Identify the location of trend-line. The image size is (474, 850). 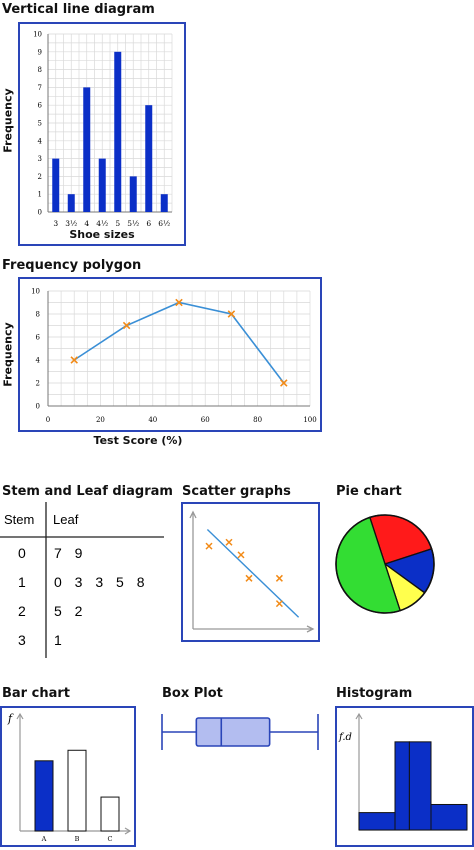
(253, 573).